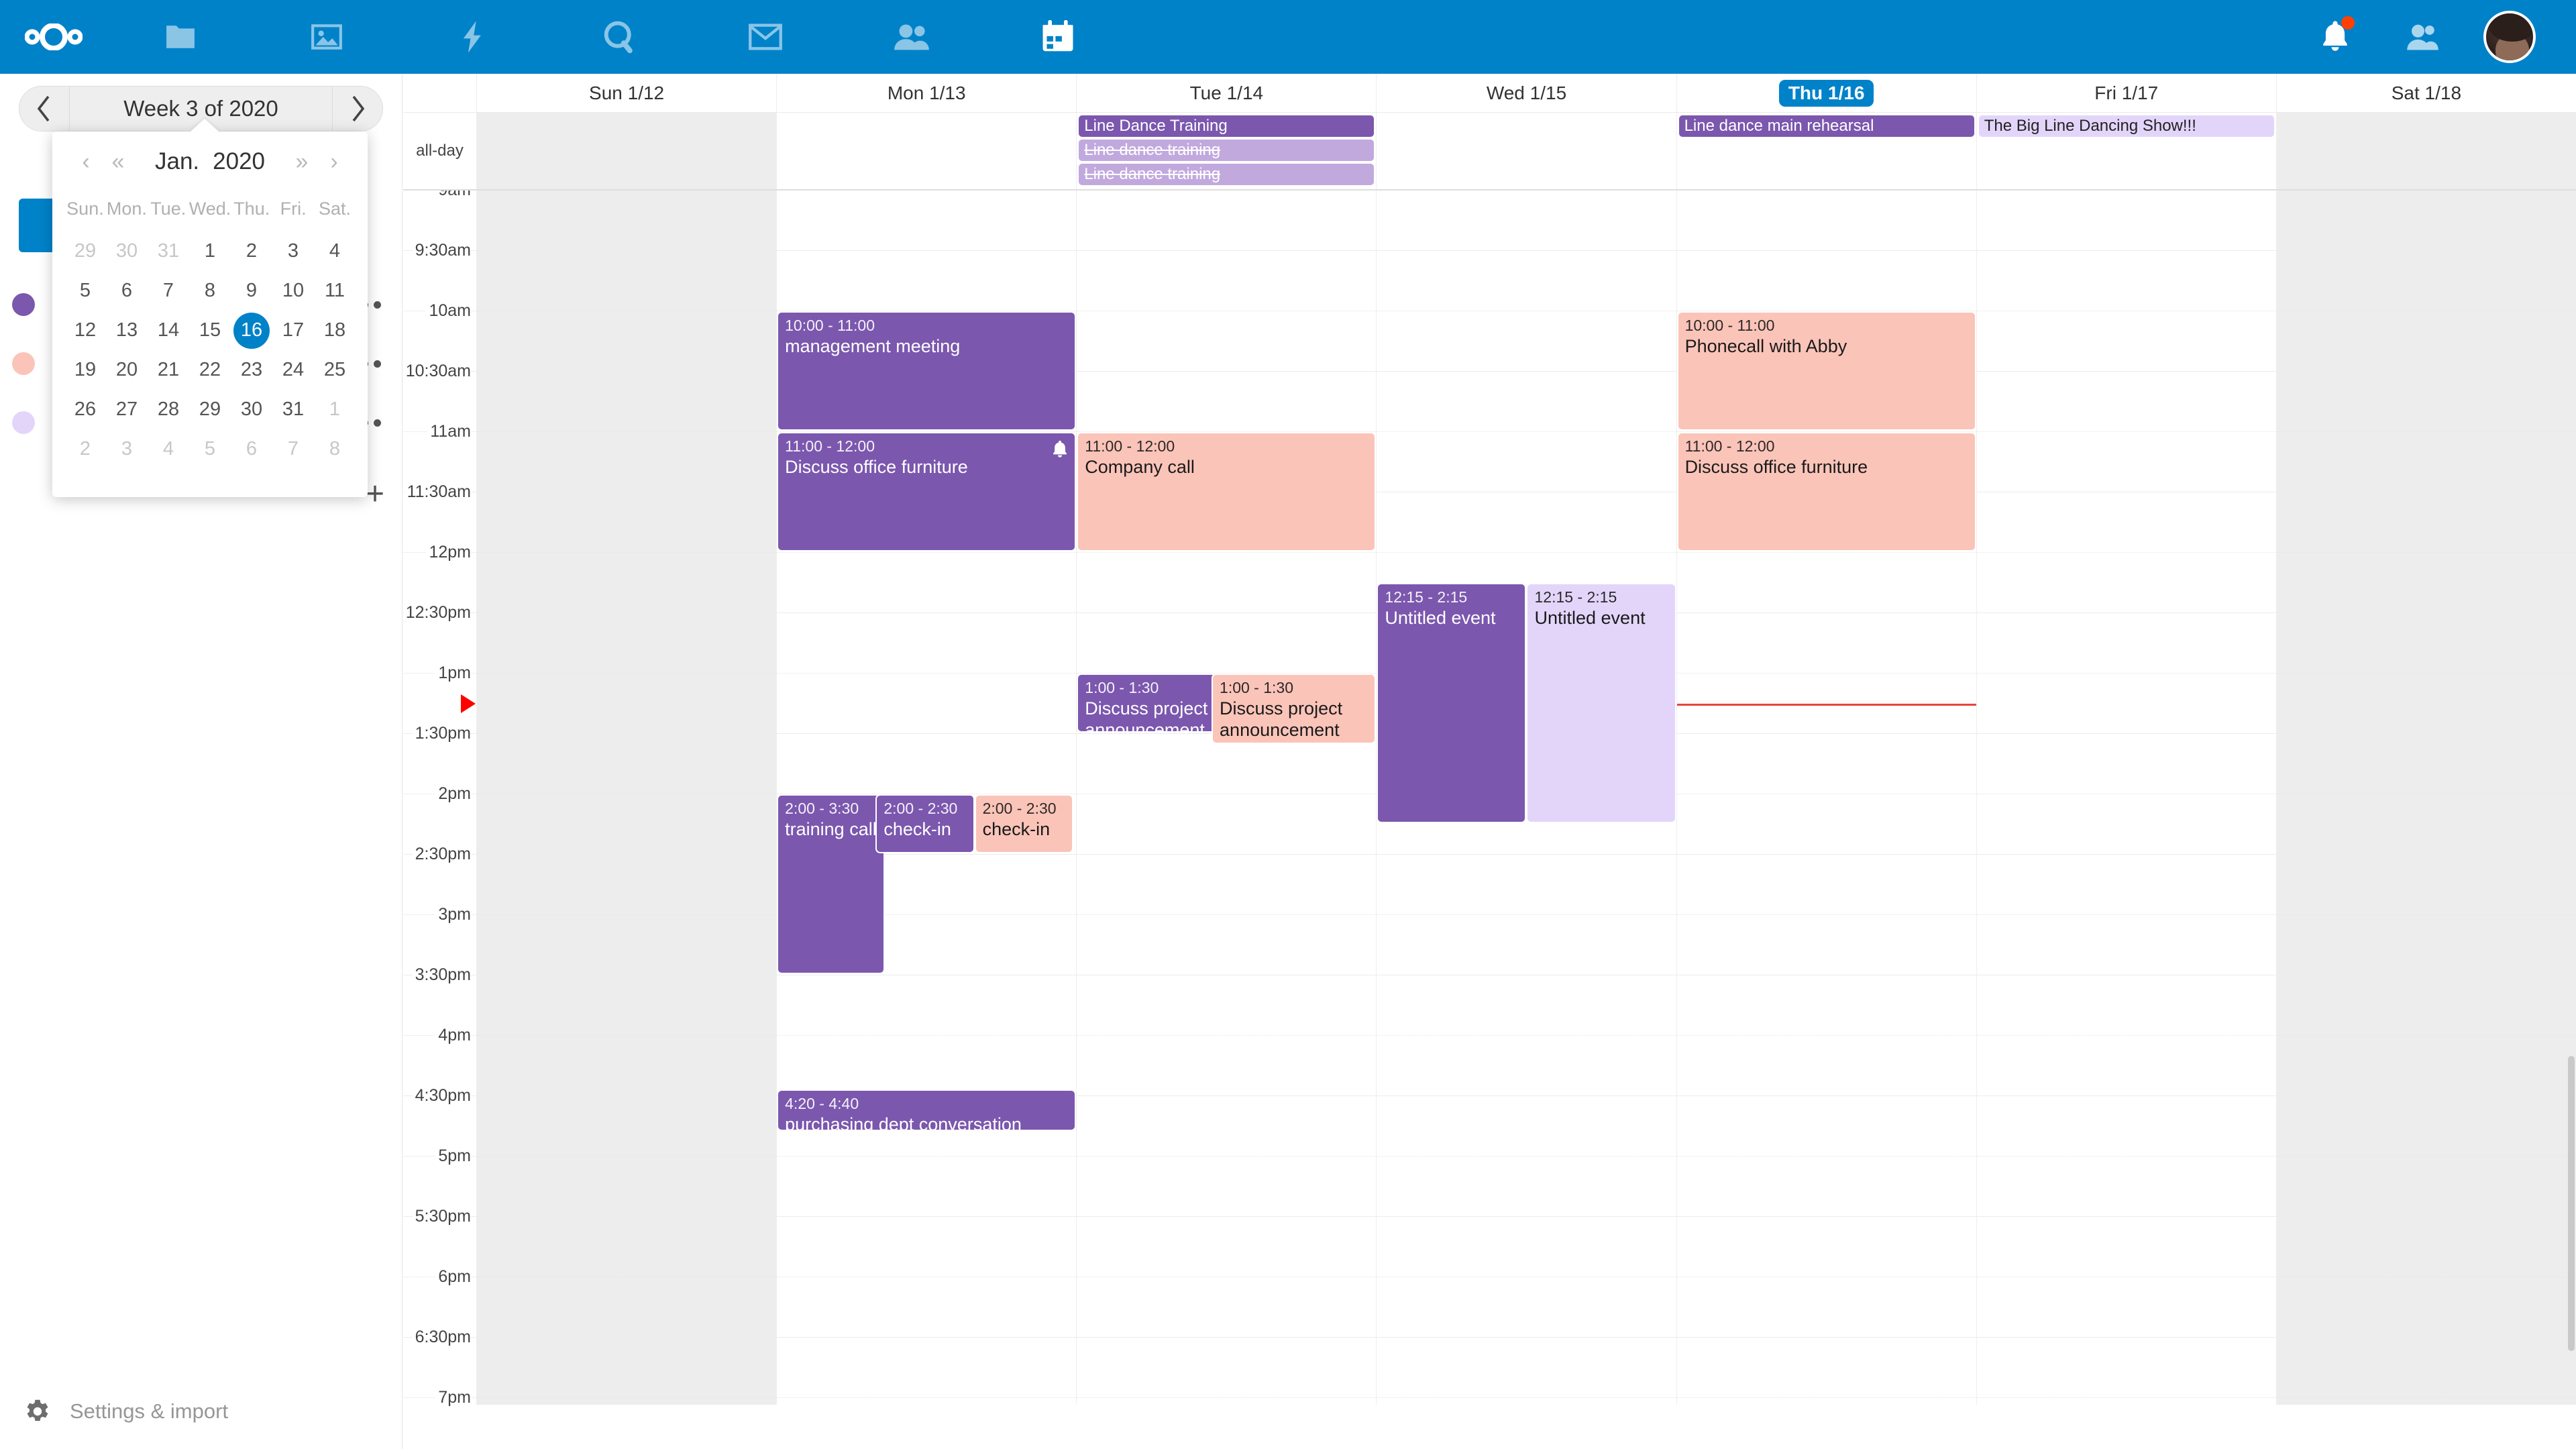 The image size is (2576, 1449). What do you see at coordinates (127, 449) in the screenshot?
I see `datepicker-day: 3` at bounding box center [127, 449].